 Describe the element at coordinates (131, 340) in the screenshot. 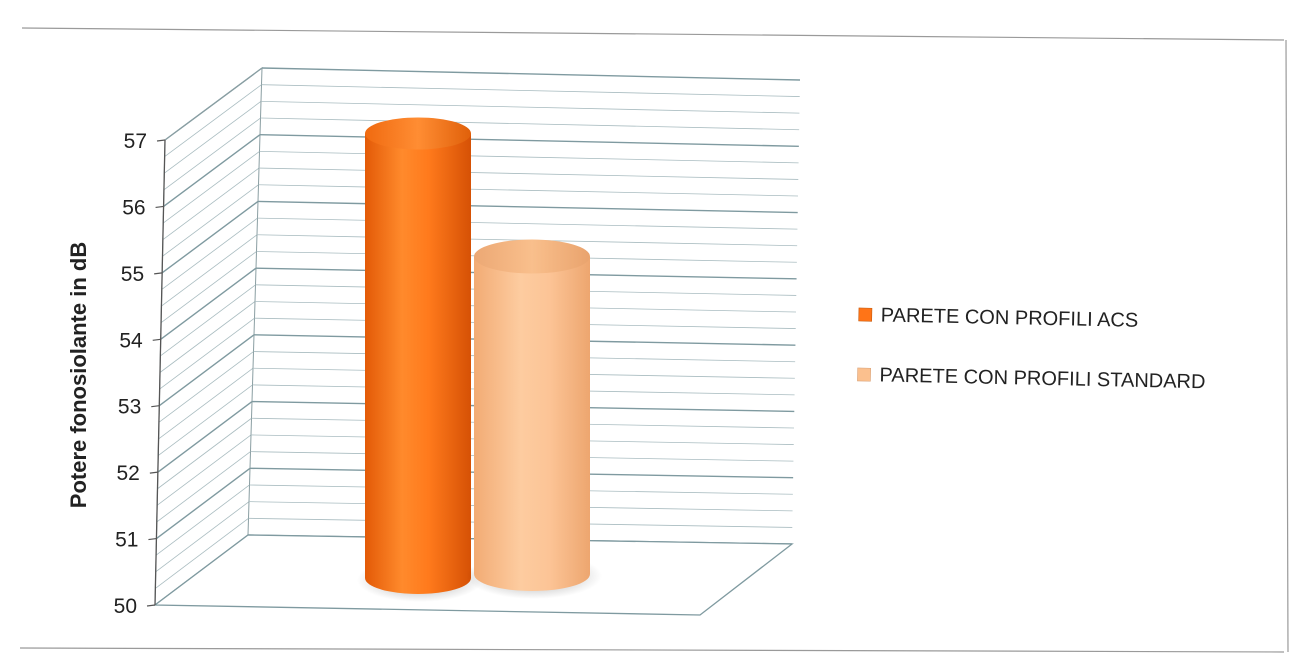

I see `y-tick-label: 54` at that location.